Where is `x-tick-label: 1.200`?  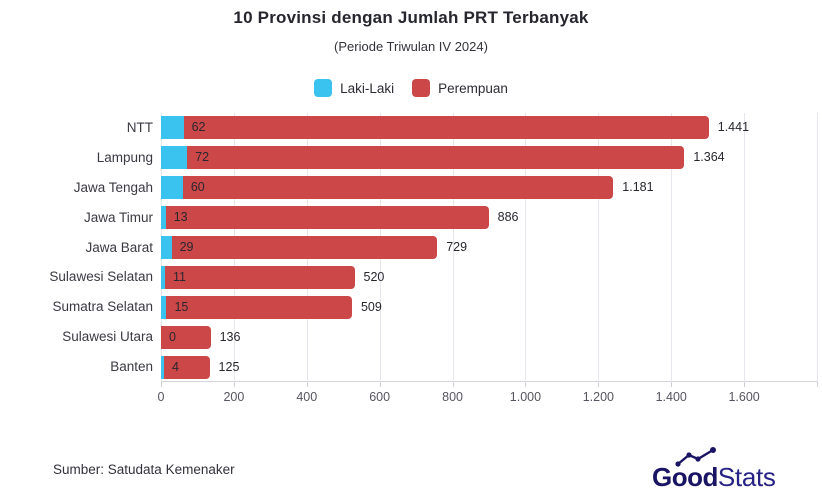 x-tick-label: 1.200 is located at coordinates (598, 397).